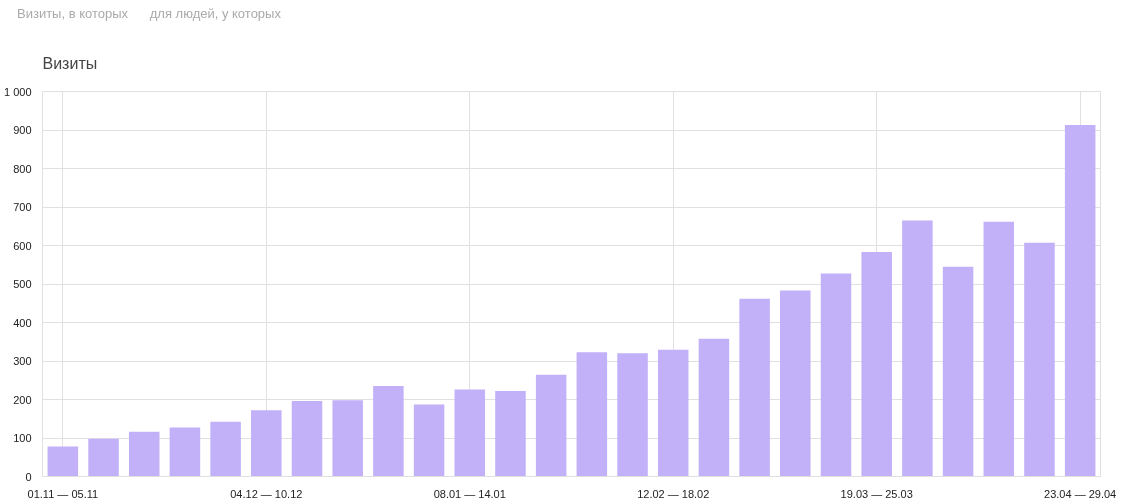 The image size is (1143, 501). Describe the element at coordinates (266, 493) in the screenshot. I see `x-tick-label: 04.12 — 10.12` at that location.